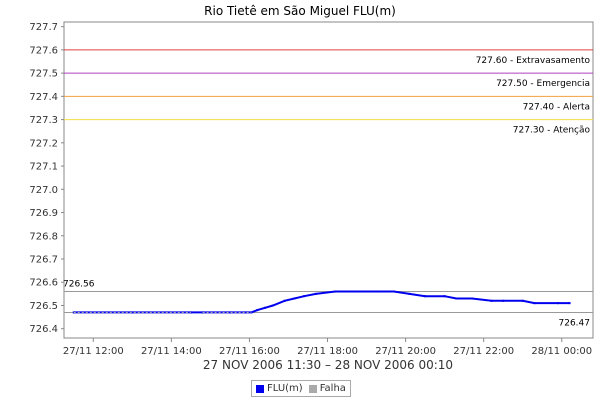  I want to click on reference-label: 726.56, so click(79, 285).